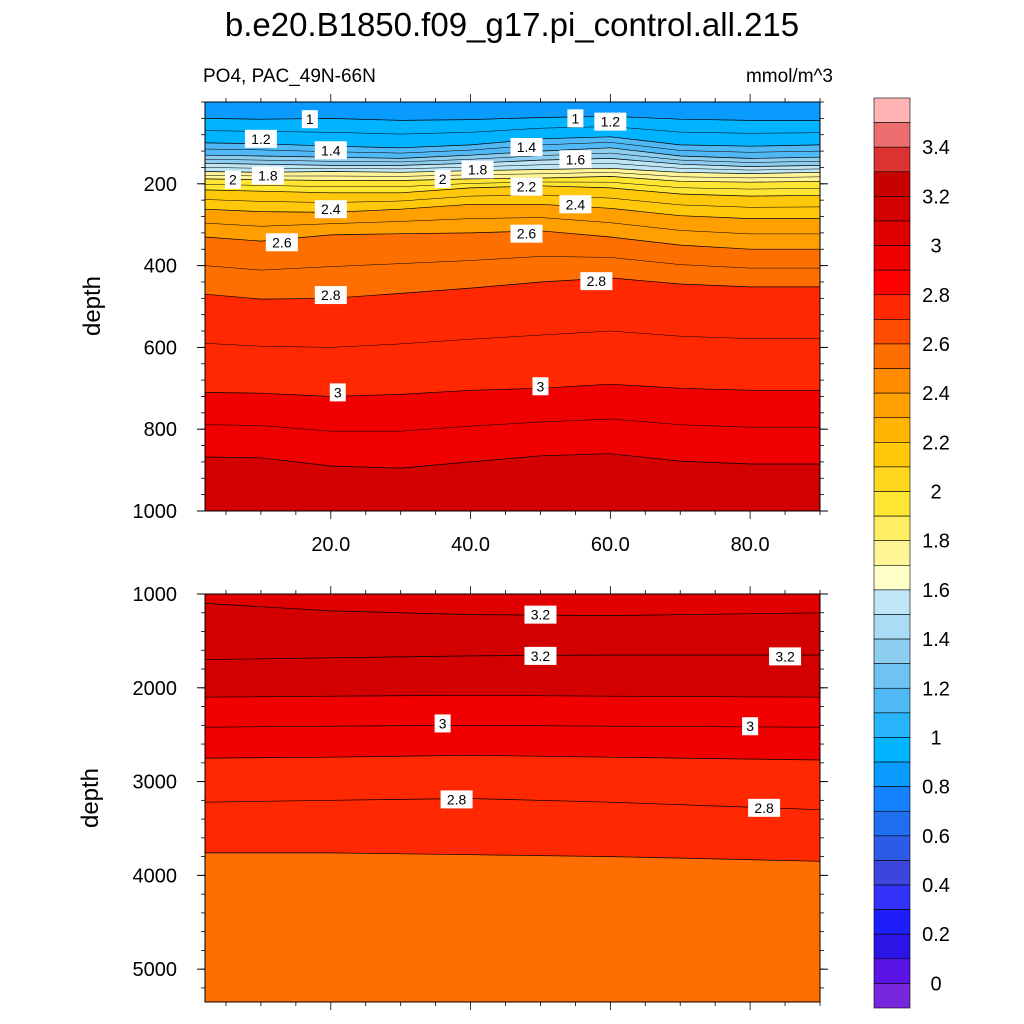 This screenshot has width=1024, height=1024. I want to click on contour-label-text: 1.8, so click(268, 176).